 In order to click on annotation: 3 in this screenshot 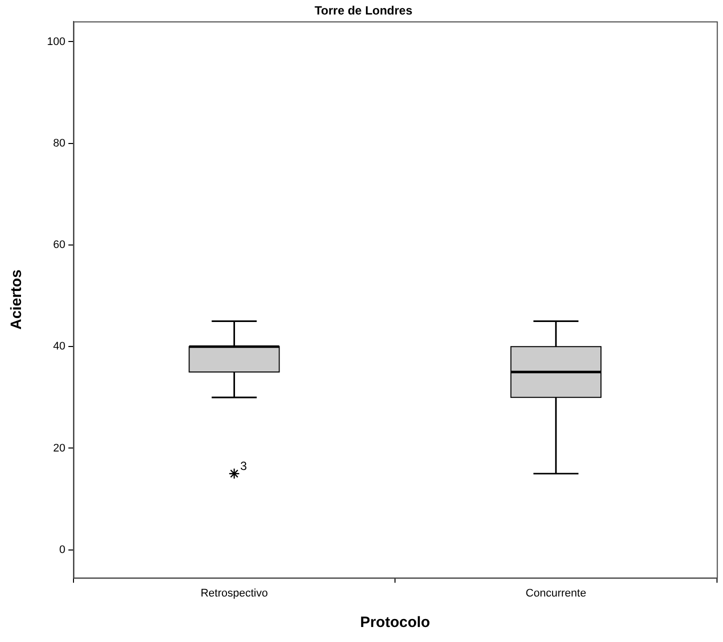, I will do `click(244, 465)`.